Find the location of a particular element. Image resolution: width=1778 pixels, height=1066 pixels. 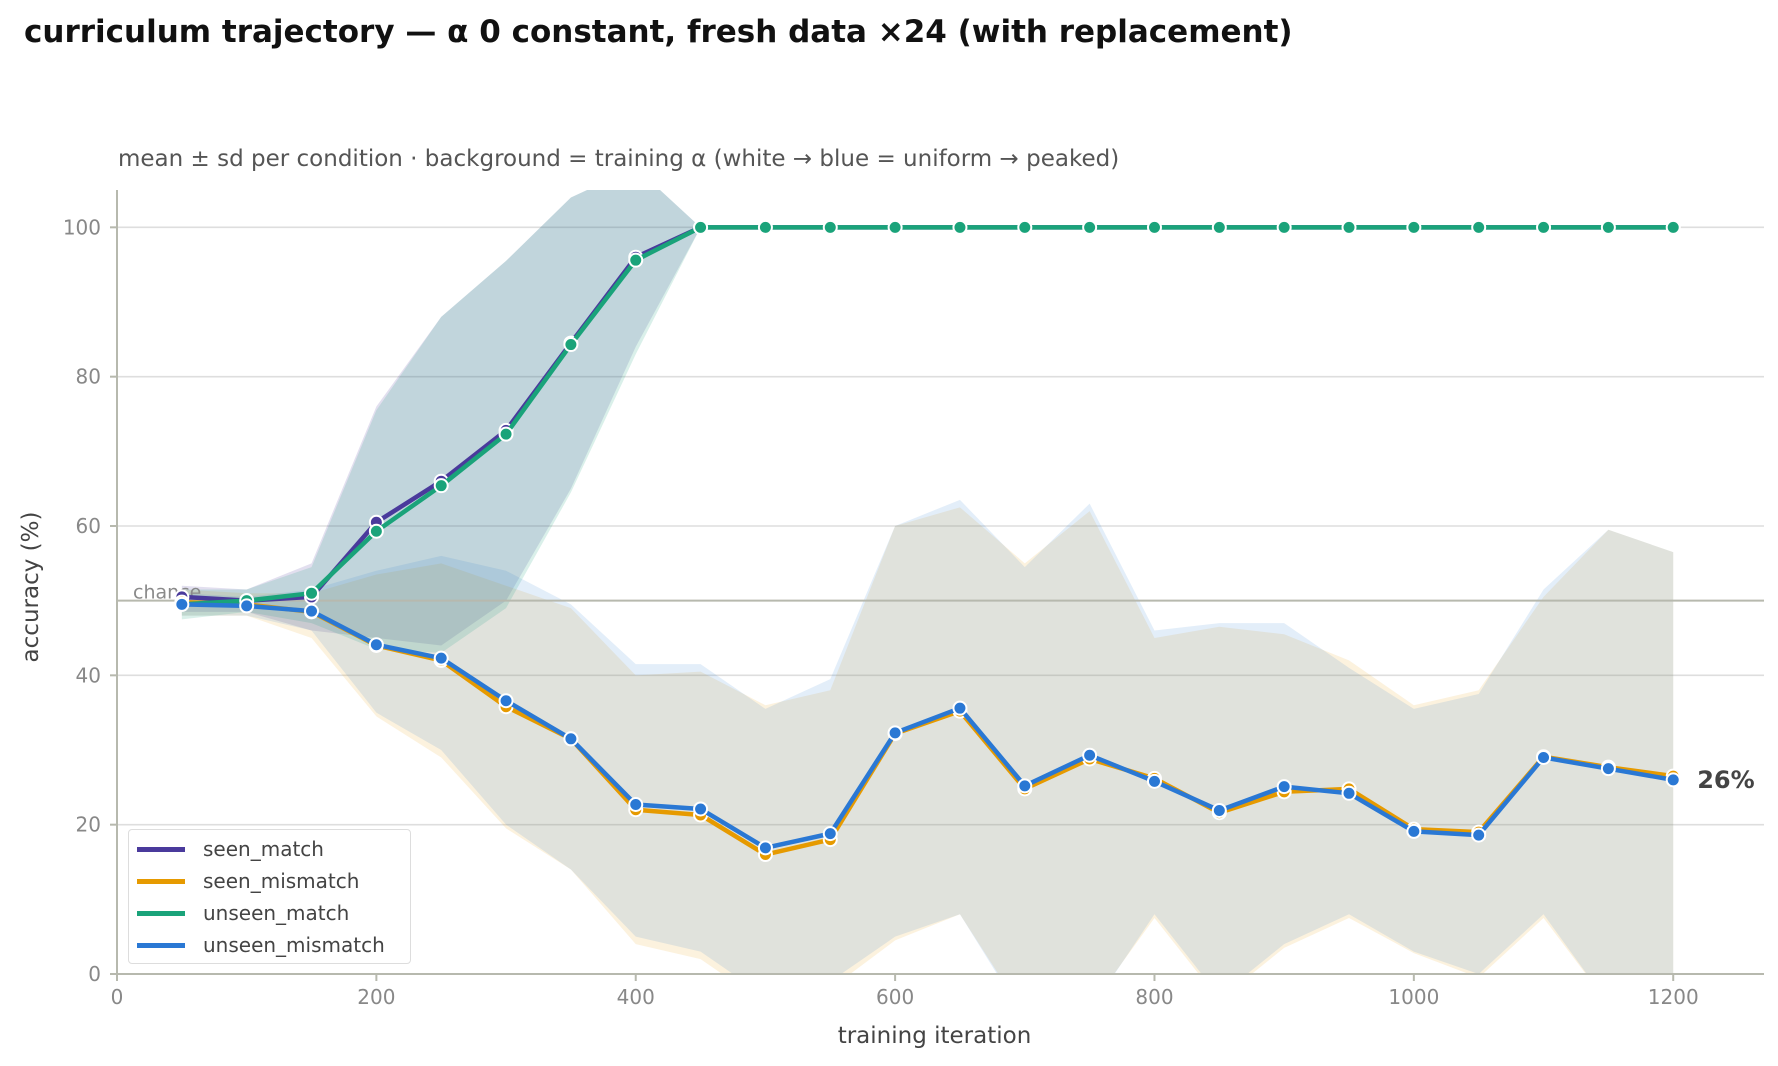

legend-item-seen_match: seen_match is located at coordinates (230, 849).